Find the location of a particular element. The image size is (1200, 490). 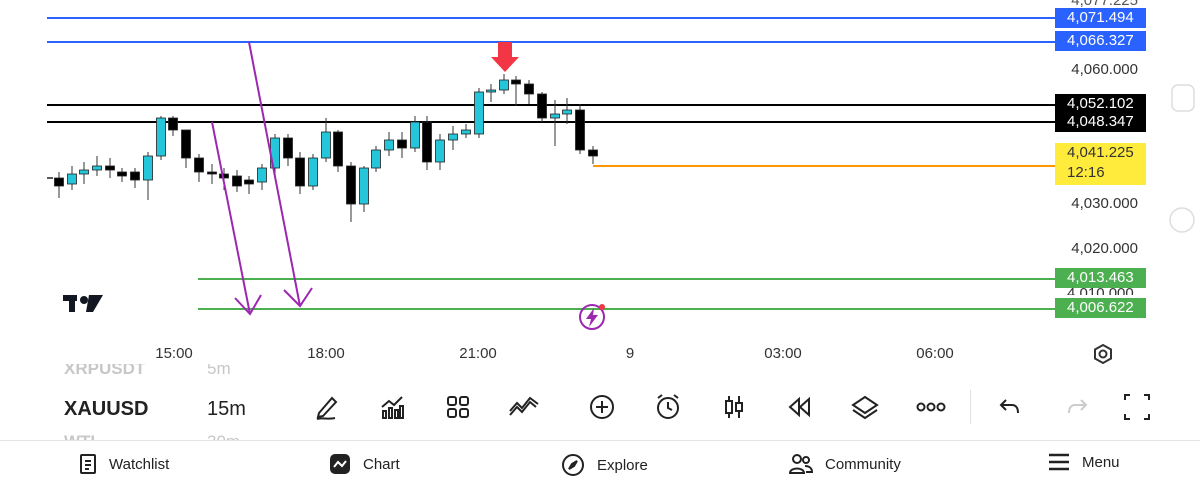

patterns-icon is located at coordinates (524, 407).